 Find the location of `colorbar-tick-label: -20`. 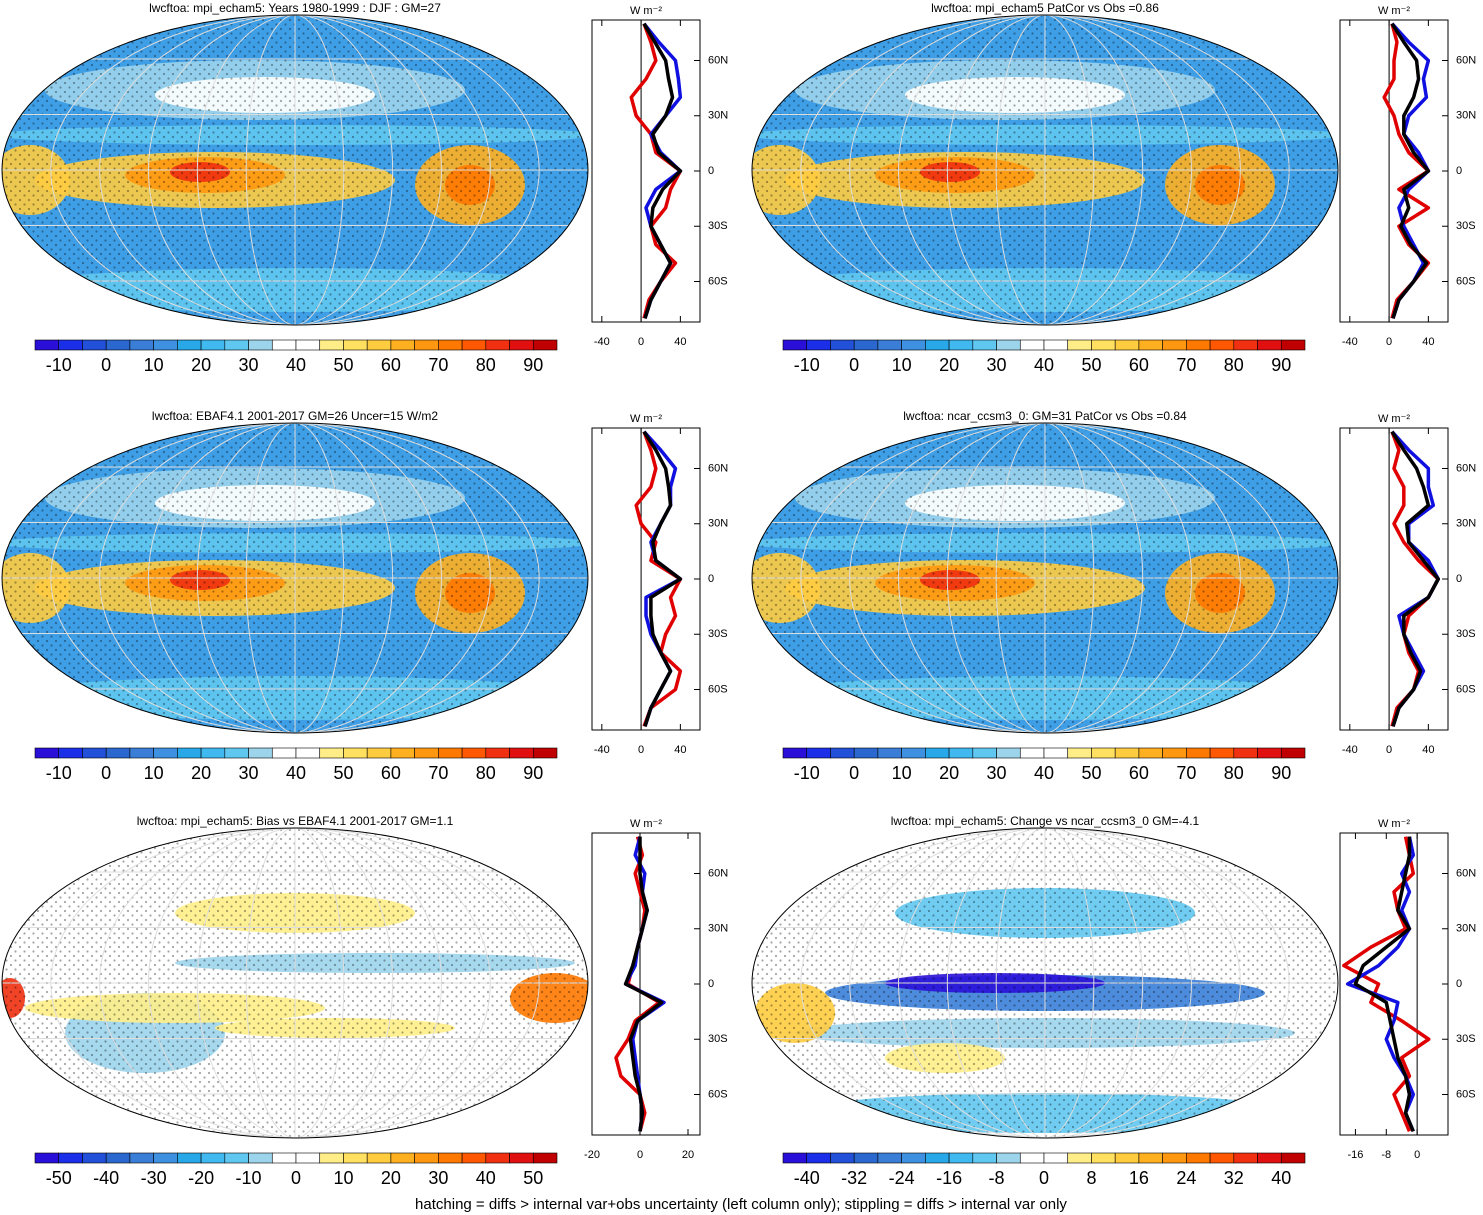

colorbar-tick-label: -20 is located at coordinates (201, 1178).